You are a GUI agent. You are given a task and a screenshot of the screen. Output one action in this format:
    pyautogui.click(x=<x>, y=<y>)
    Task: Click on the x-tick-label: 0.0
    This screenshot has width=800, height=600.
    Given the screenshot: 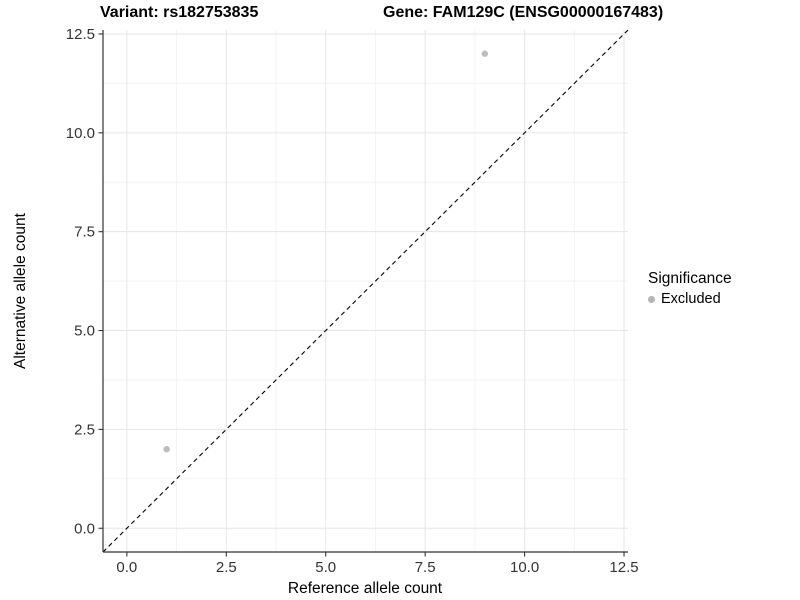 What is the action you would take?
    pyautogui.click(x=126, y=567)
    